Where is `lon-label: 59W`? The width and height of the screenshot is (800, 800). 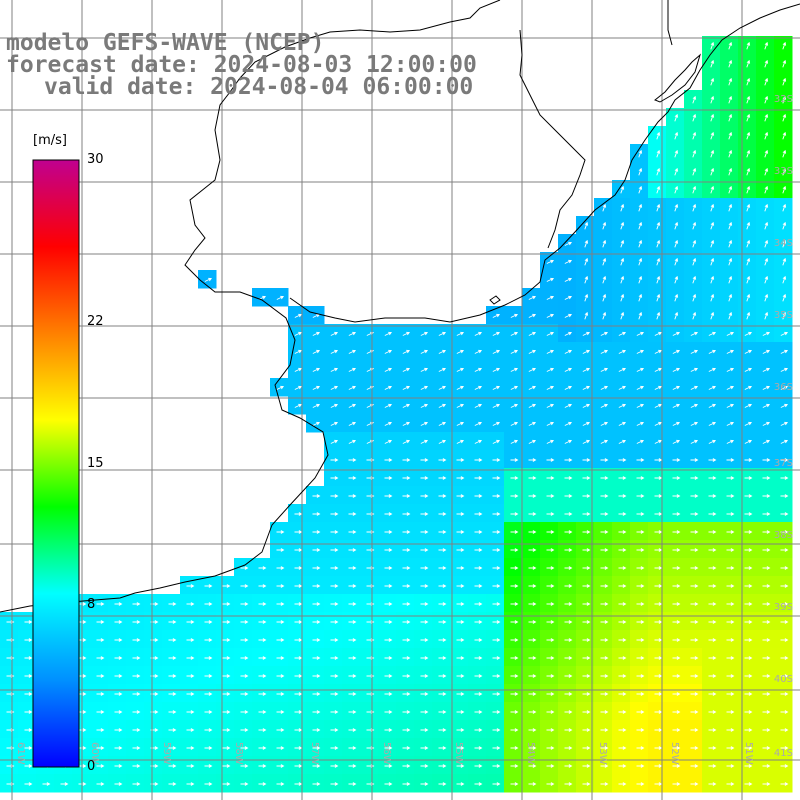 lon-label: 59W is located at coordinates (166, 753).